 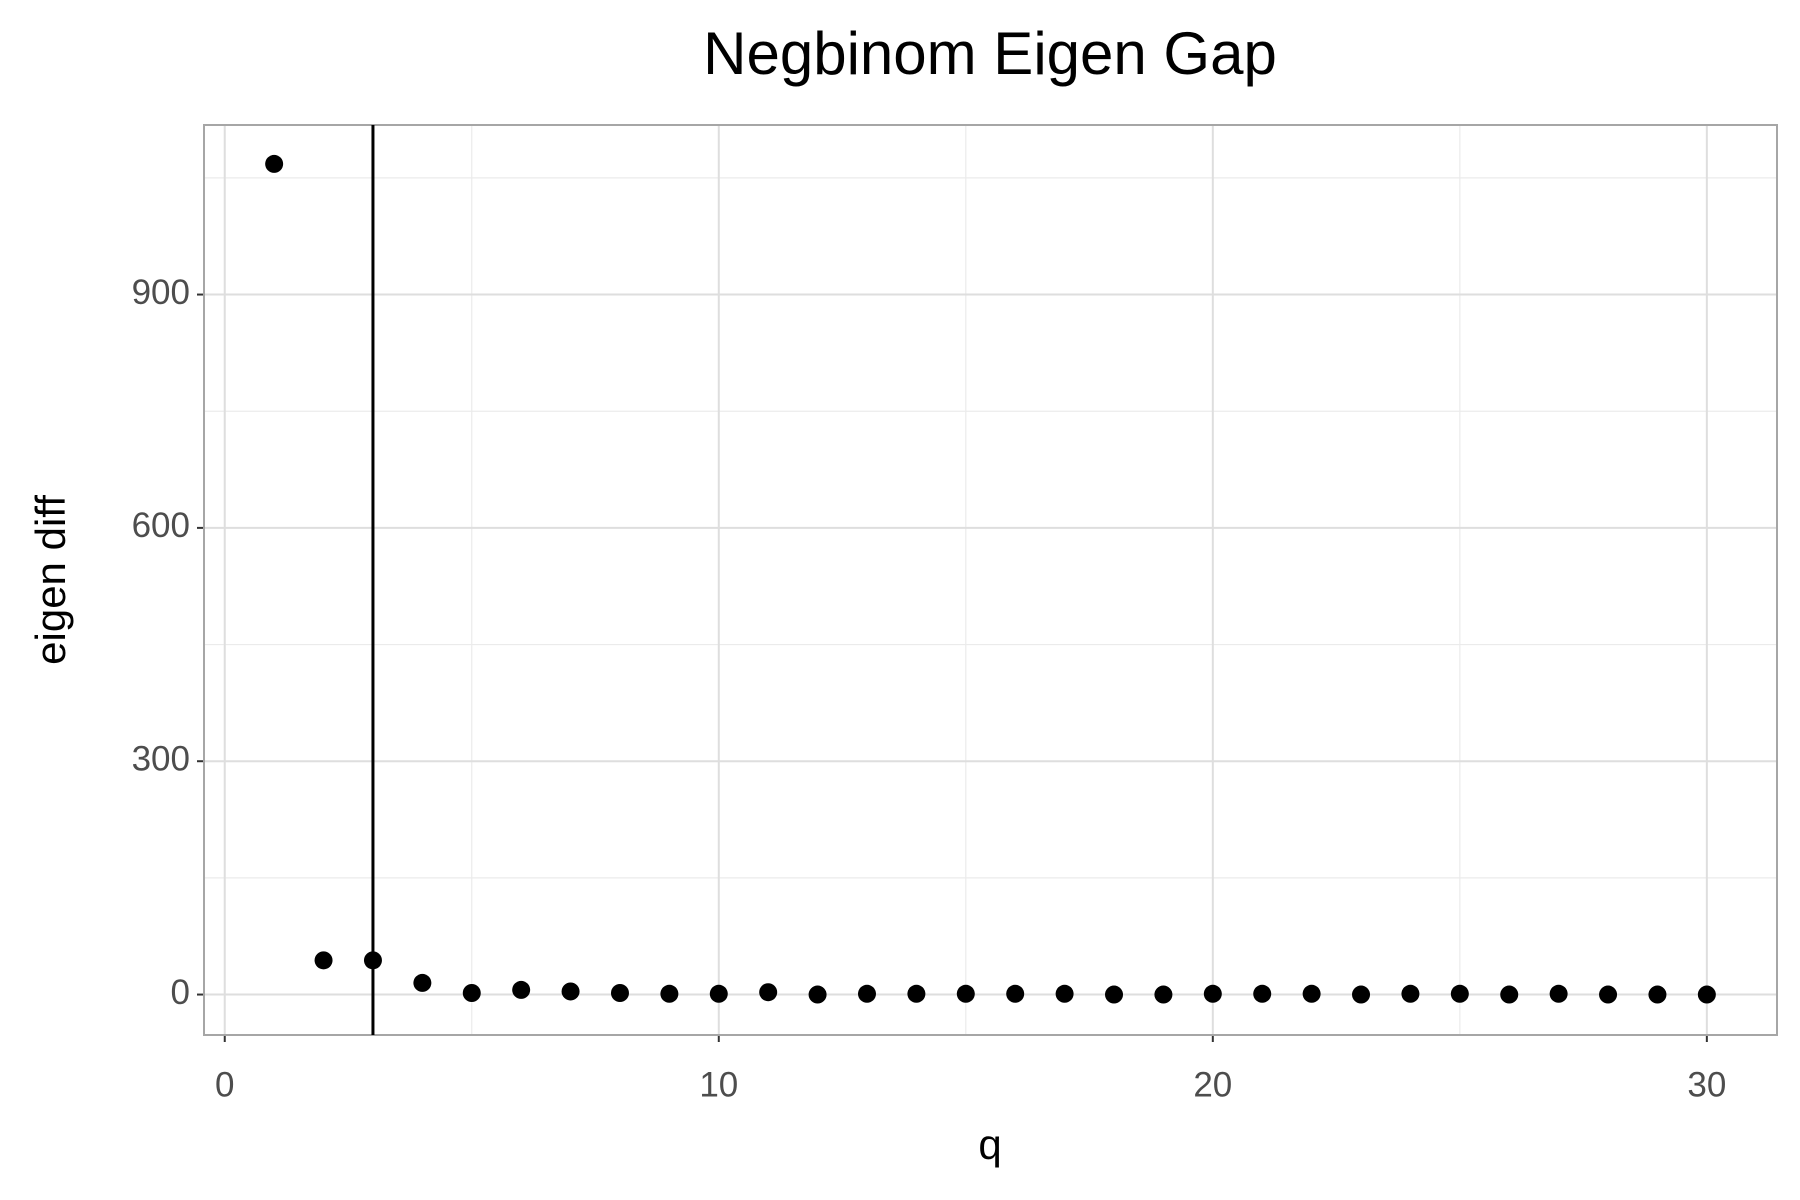 What do you see at coordinates (50, 580) in the screenshot?
I see `y-axis-title: eigen diff` at bounding box center [50, 580].